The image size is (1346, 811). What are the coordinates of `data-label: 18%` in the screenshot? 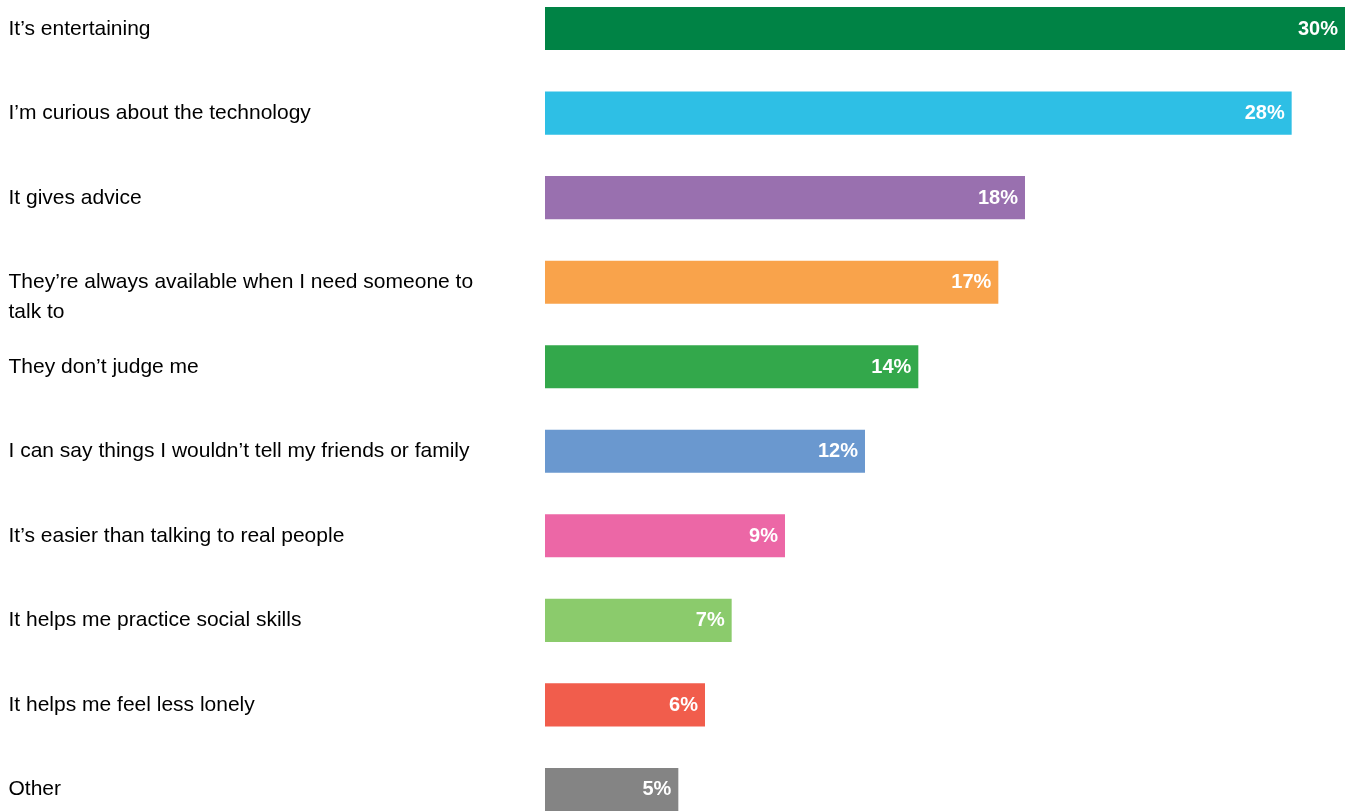 It's located at (998, 196).